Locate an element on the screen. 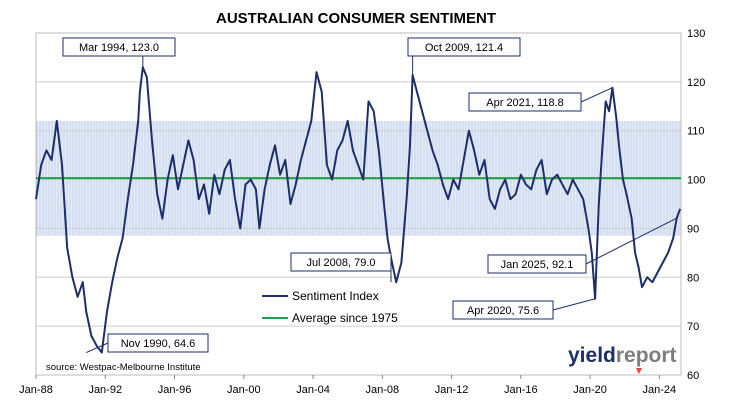  annotation-label: Mar 1994, 123.0 is located at coordinates (119, 48).